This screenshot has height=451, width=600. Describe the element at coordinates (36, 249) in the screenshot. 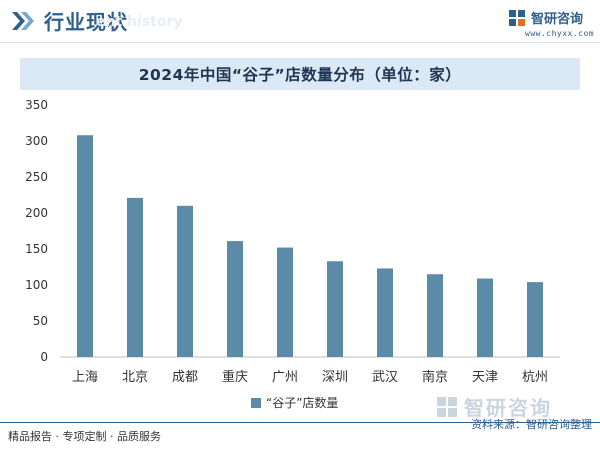

I see `y-tick-label: 150` at that location.